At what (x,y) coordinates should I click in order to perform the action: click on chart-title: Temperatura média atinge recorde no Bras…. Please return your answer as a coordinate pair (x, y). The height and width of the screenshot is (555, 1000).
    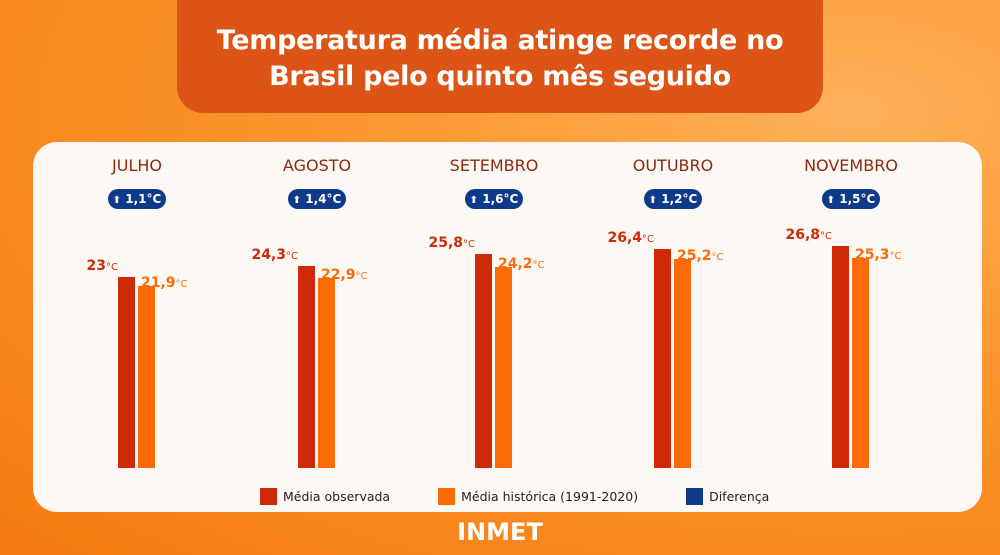
    Looking at the image, I should click on (500, 58).